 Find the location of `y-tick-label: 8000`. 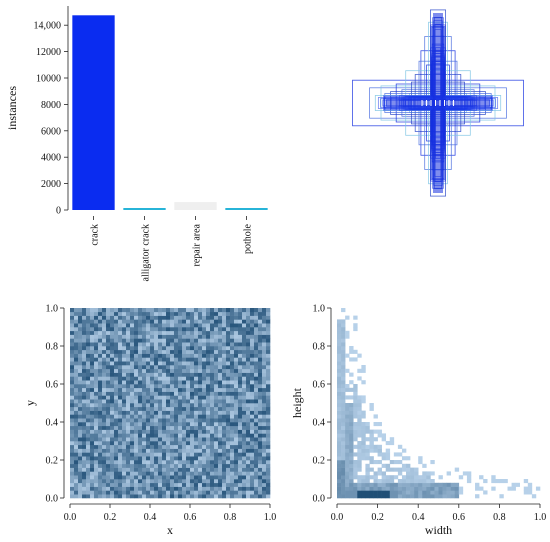

y-tick-label: 8000 is located at coordinates (51, 105).